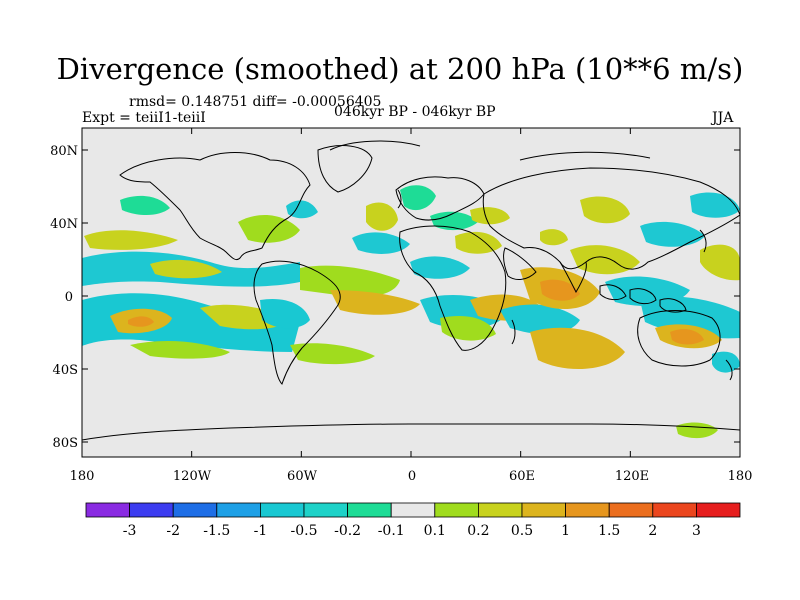  Describe the element at coordinates (64, 151) in the screenshot. I see `lat-label-80n: 80N` at that location.